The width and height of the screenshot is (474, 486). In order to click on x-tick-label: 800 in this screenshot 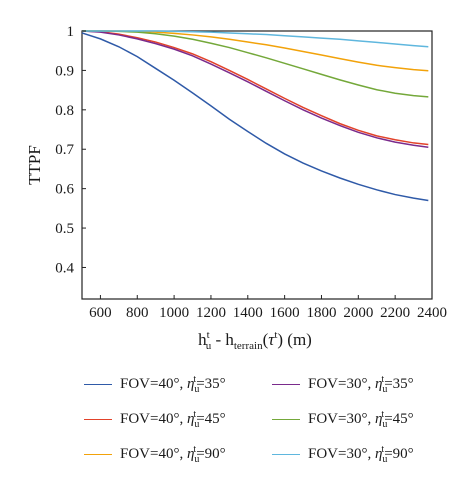, I will do `click(137, 313)`.